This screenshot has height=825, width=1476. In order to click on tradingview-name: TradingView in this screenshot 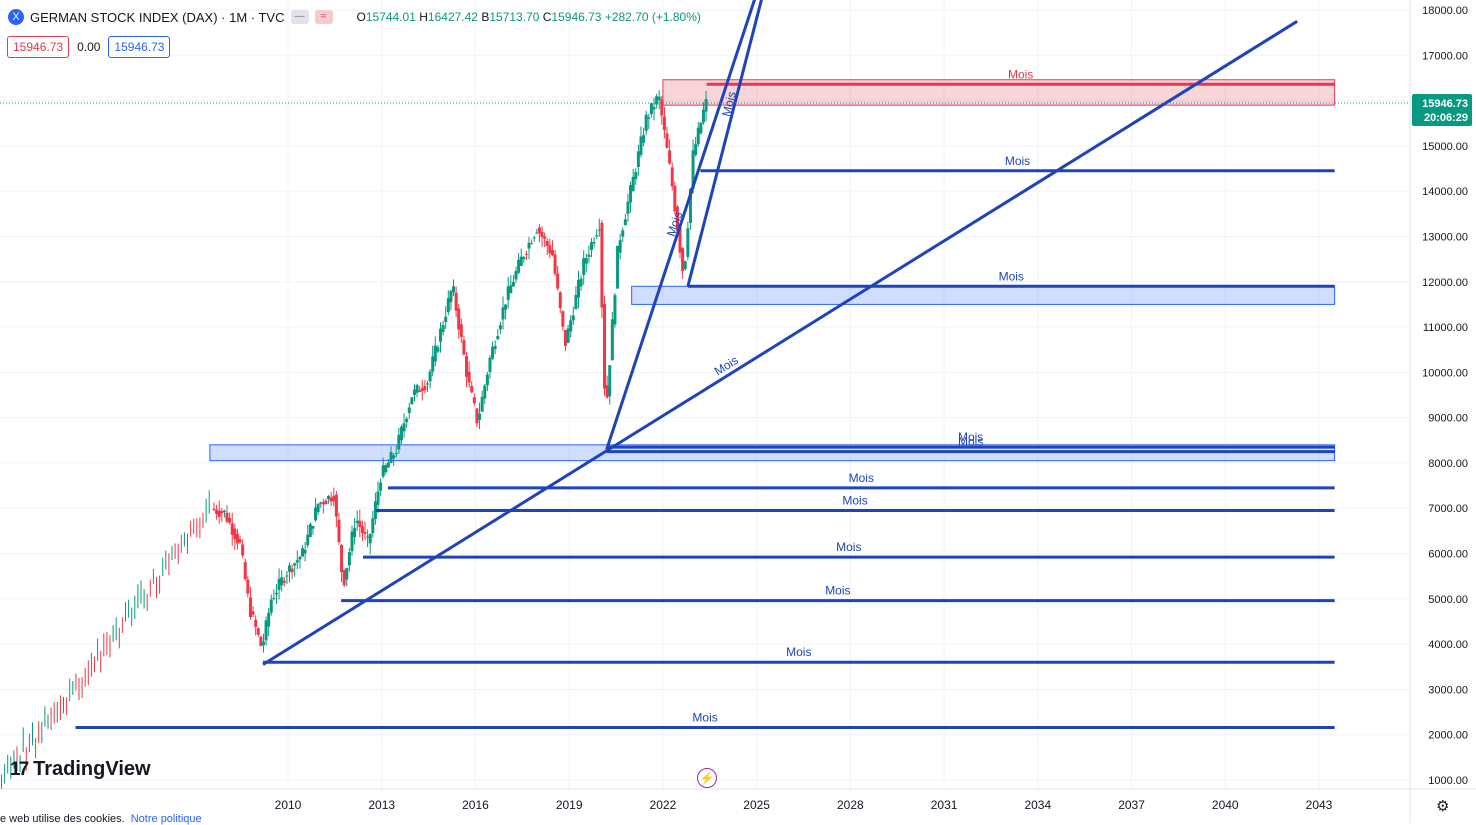, I will do `click(92, 769)`.